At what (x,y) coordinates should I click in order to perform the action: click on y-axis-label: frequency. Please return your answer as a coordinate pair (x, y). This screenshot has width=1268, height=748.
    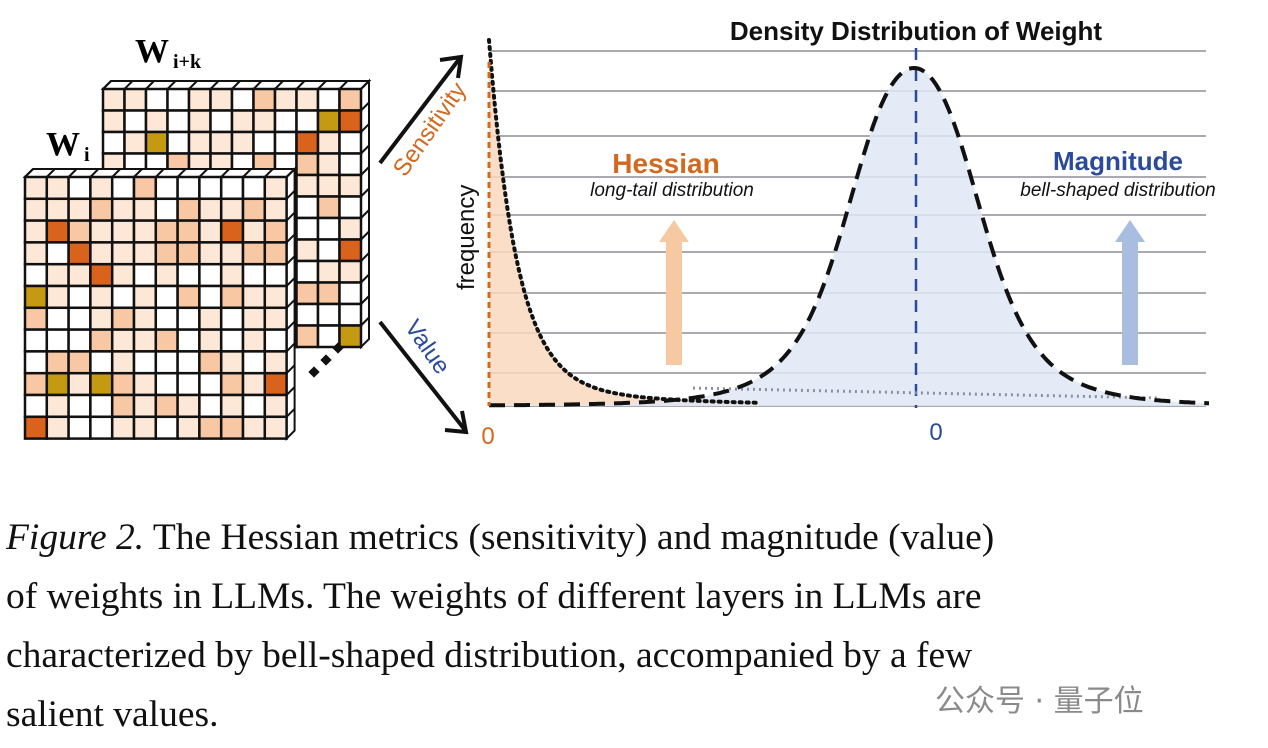
    Looking at the image, I should click on (466, 237).